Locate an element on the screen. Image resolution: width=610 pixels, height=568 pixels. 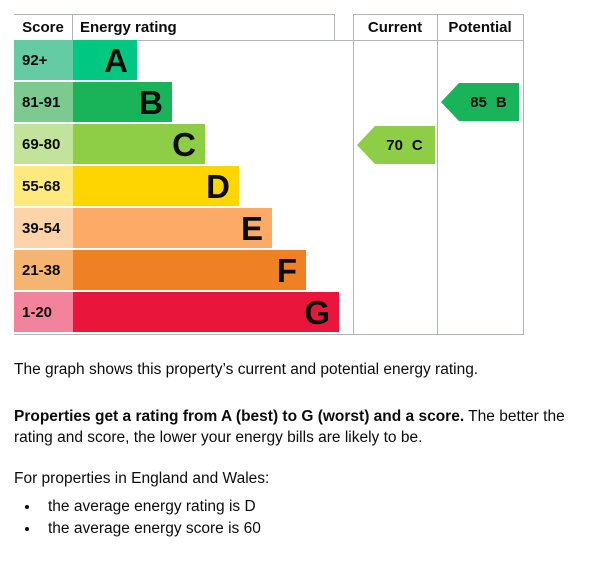
band-a-score-range: 92+ is located at coordinates (43, 60).